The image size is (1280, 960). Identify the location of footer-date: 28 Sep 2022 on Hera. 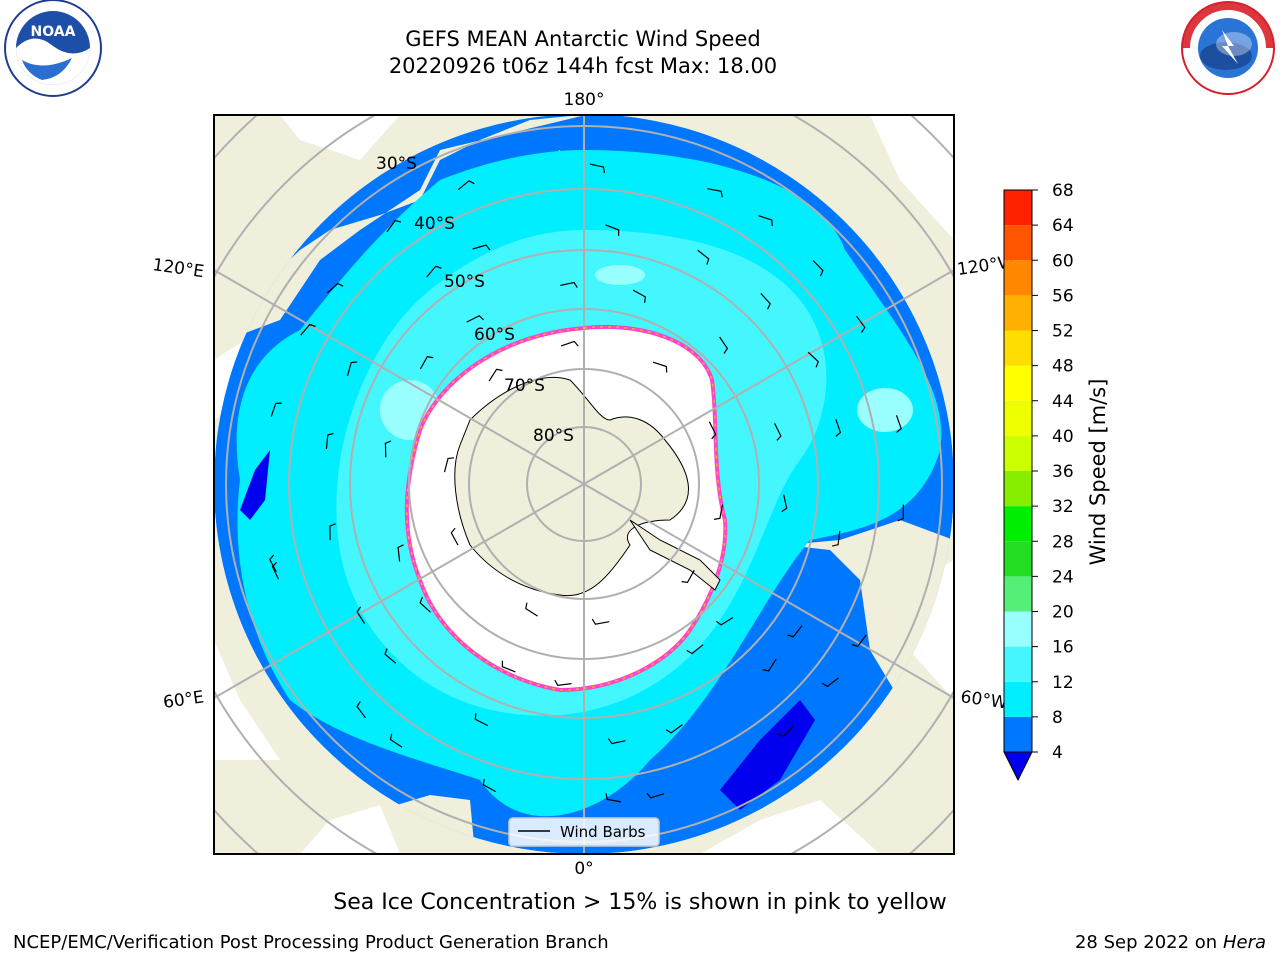
(1170, 942).